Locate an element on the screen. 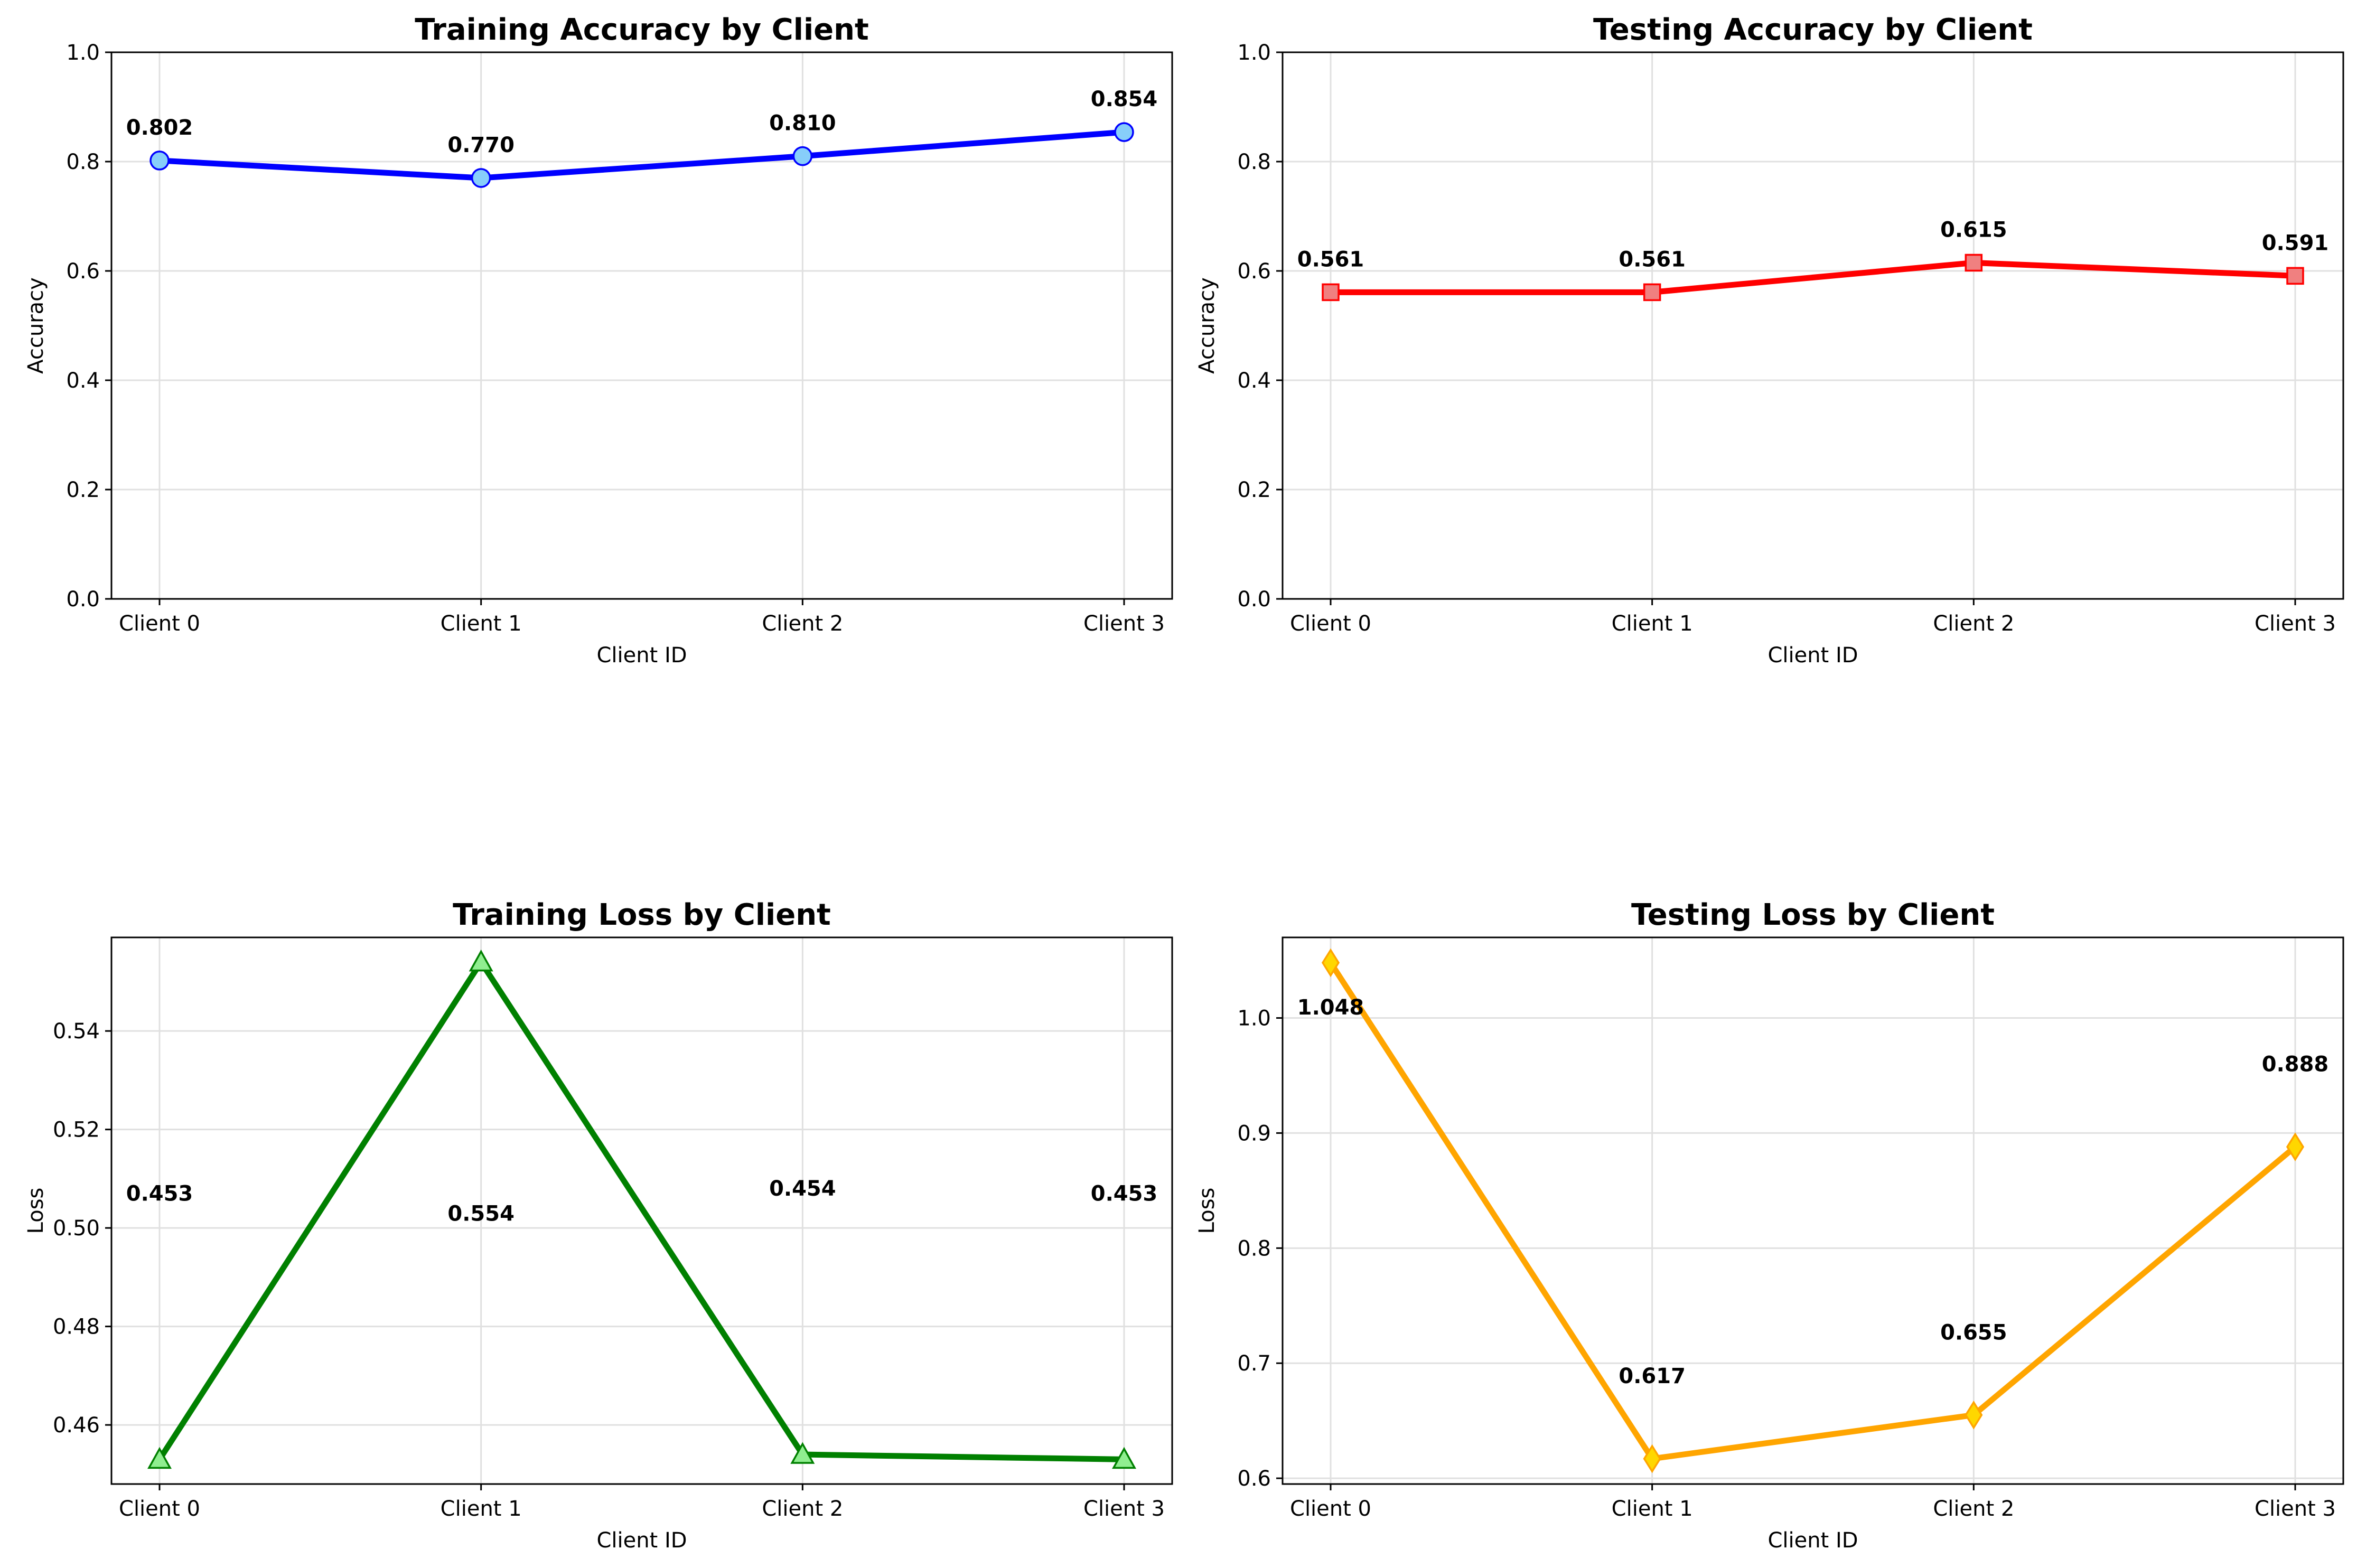 Image resolution: width=2357 pixels, height=1568 pixels. y-tick-label: 0.46 is located at coordinates (76, 1425).